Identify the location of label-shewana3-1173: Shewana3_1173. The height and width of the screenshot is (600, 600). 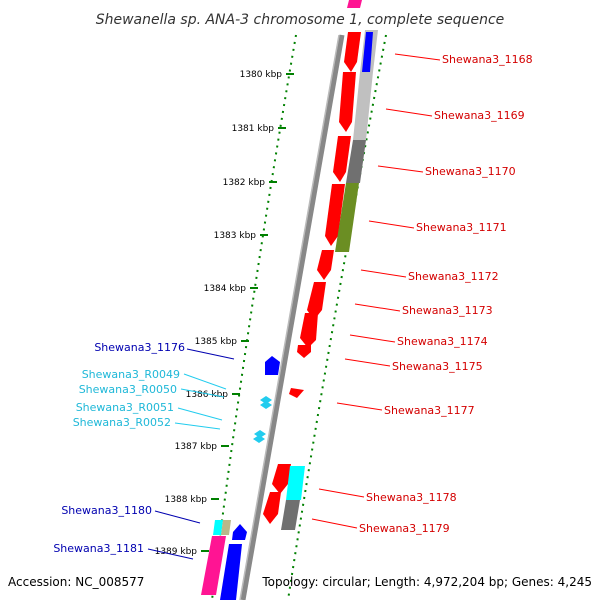
(447, 310).